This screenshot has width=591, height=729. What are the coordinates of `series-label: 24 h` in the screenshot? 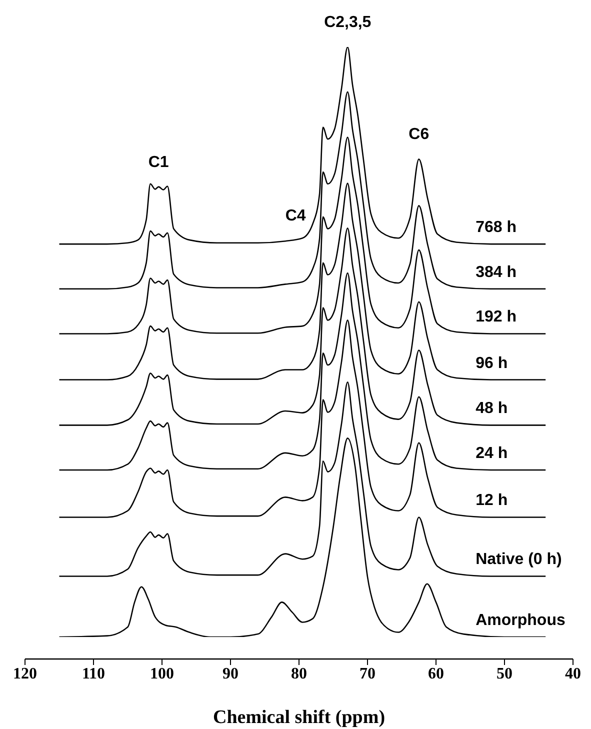 It's located at (492, 453).